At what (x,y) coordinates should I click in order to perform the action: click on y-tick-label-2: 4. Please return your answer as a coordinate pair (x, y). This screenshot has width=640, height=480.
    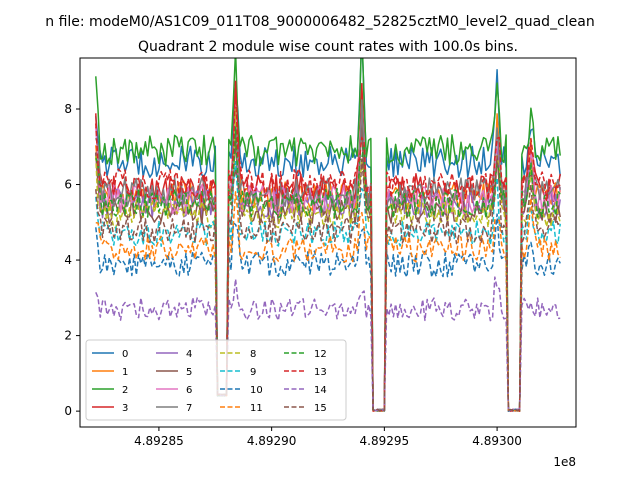
    Looking at the image, I should click on (68, 260).